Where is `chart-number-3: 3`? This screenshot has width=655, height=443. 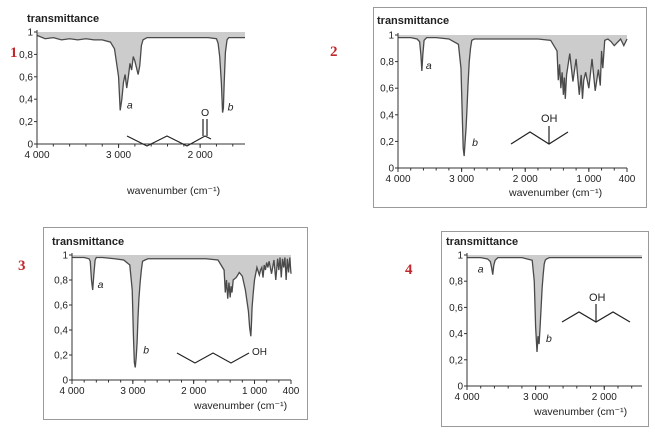
chart-number-3: 3 is located at coordinates (22, 266).